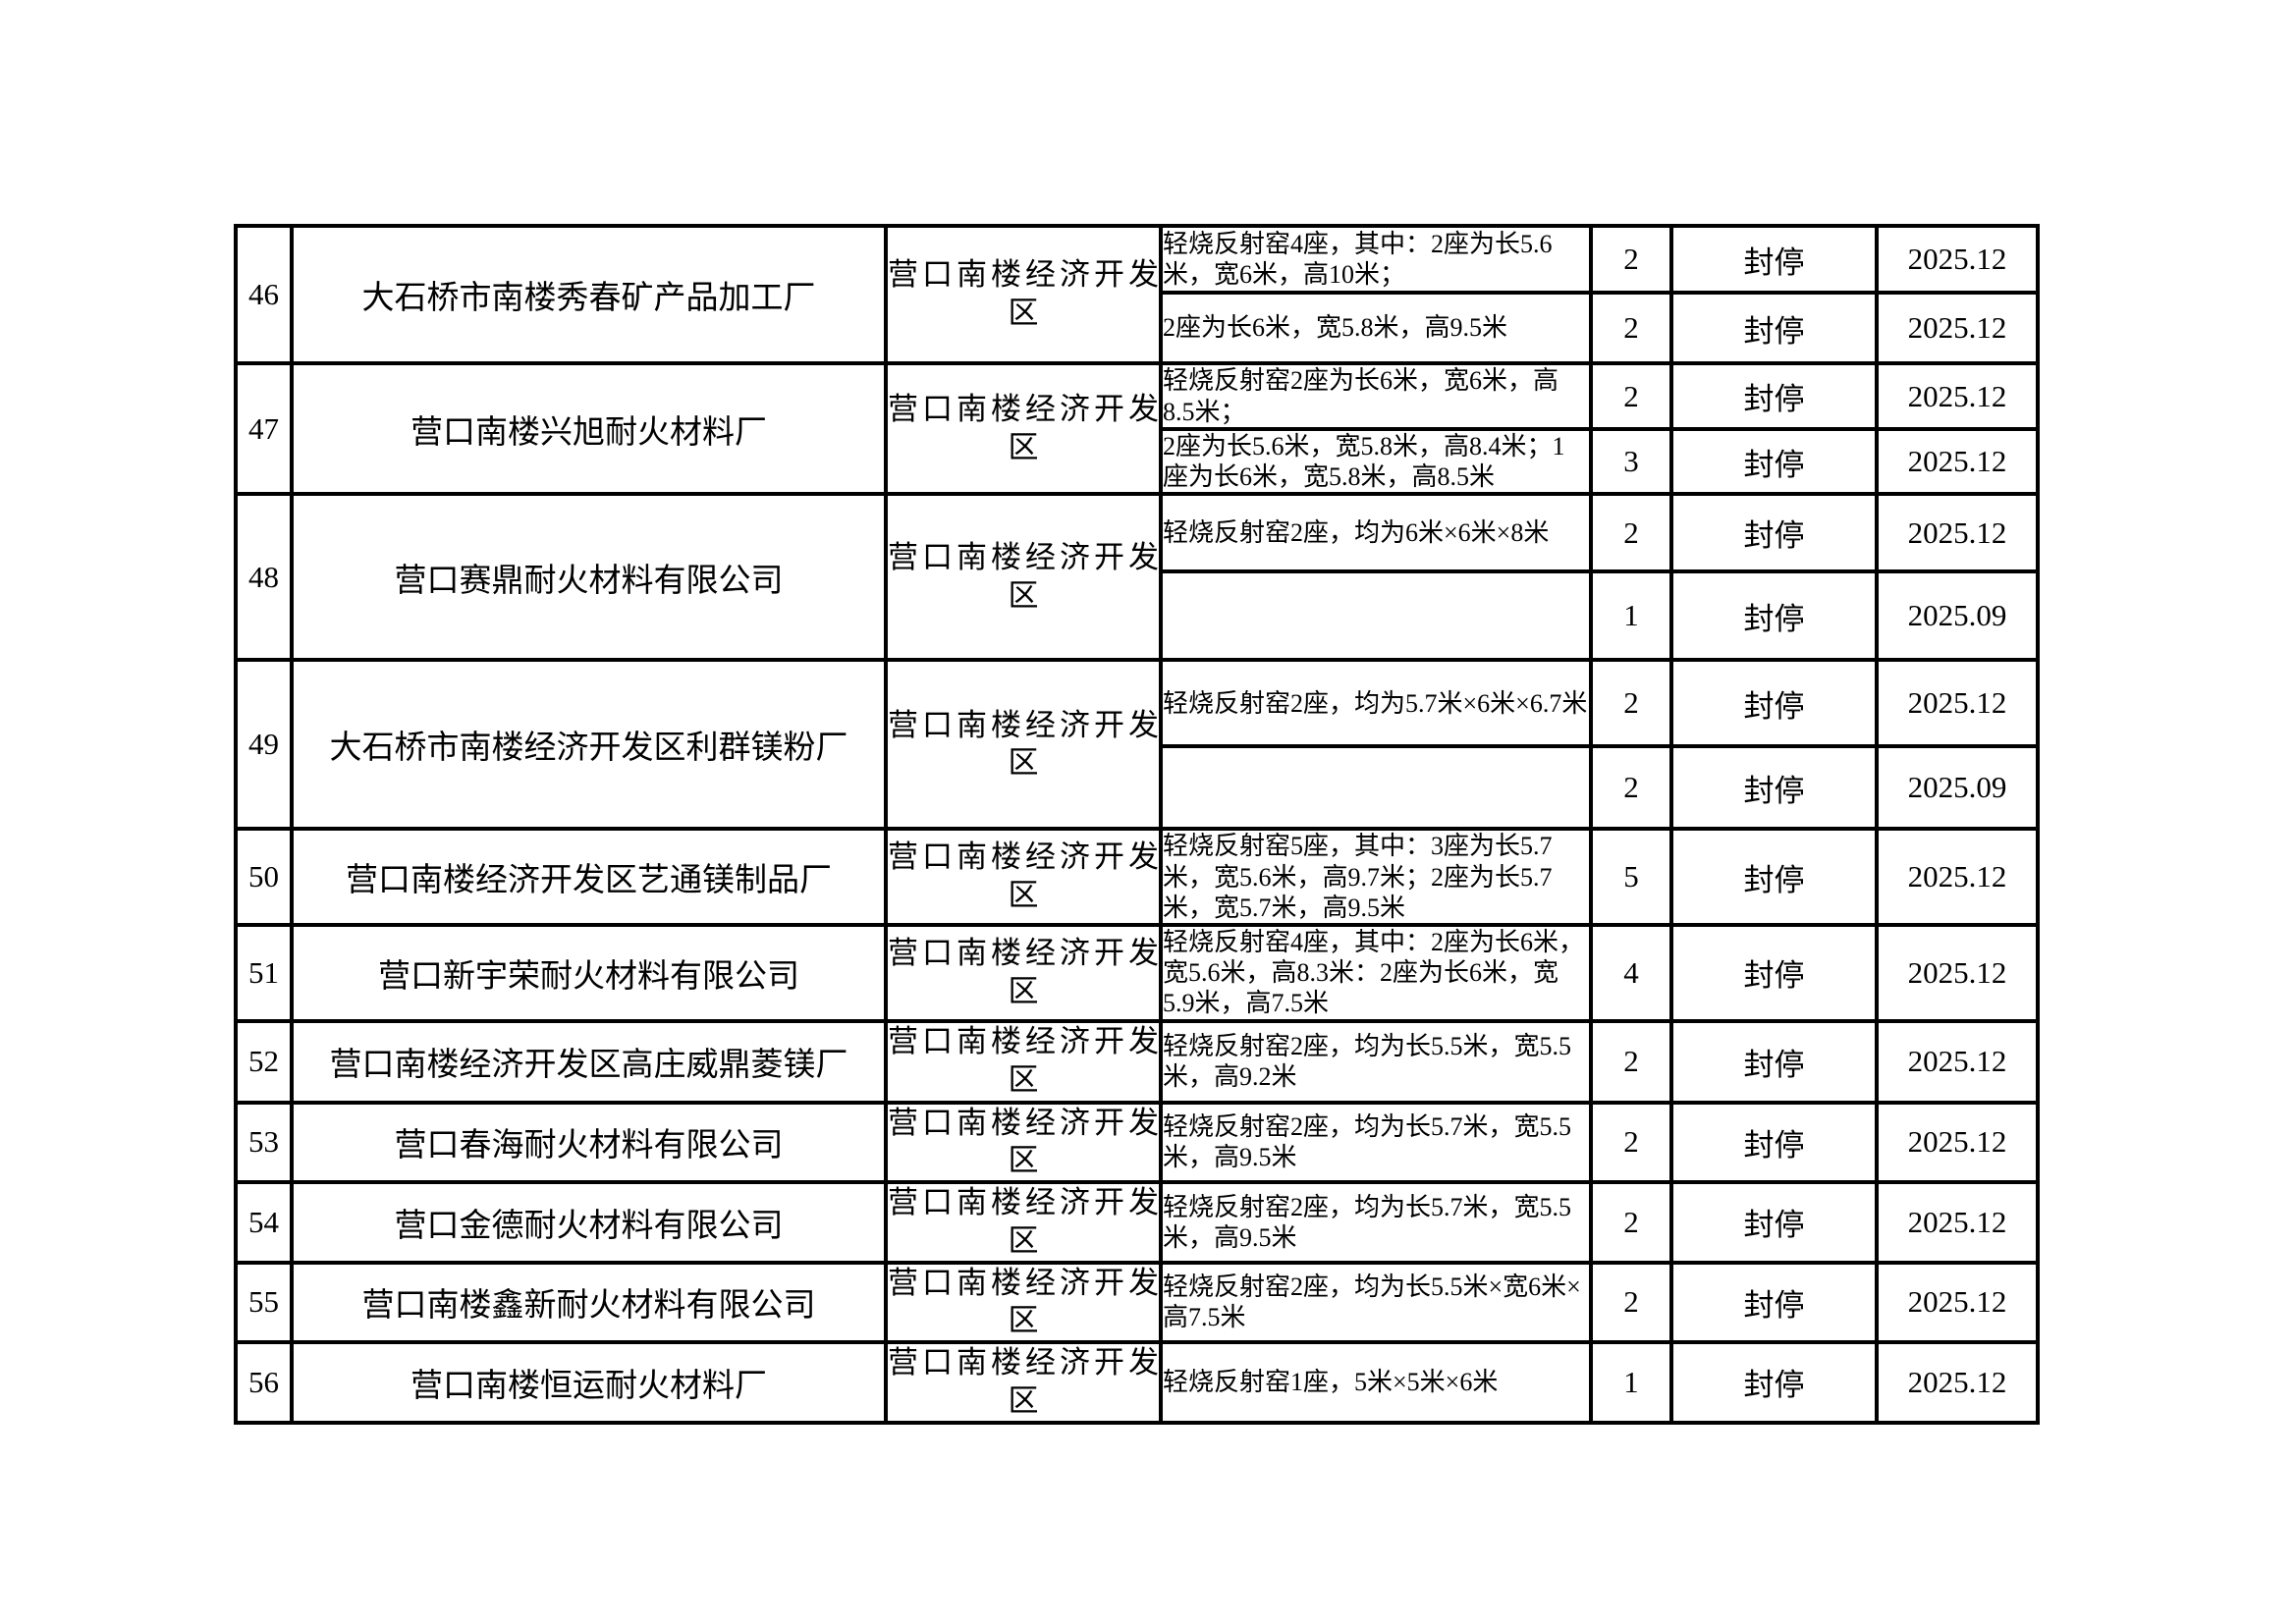 The height and width of the screenshot is (1624, 2296). What do you see at coordinates (1631, 877) in the screenshot?
I see `kiln-count-cell: 5` at bounding box center [1631, 877].